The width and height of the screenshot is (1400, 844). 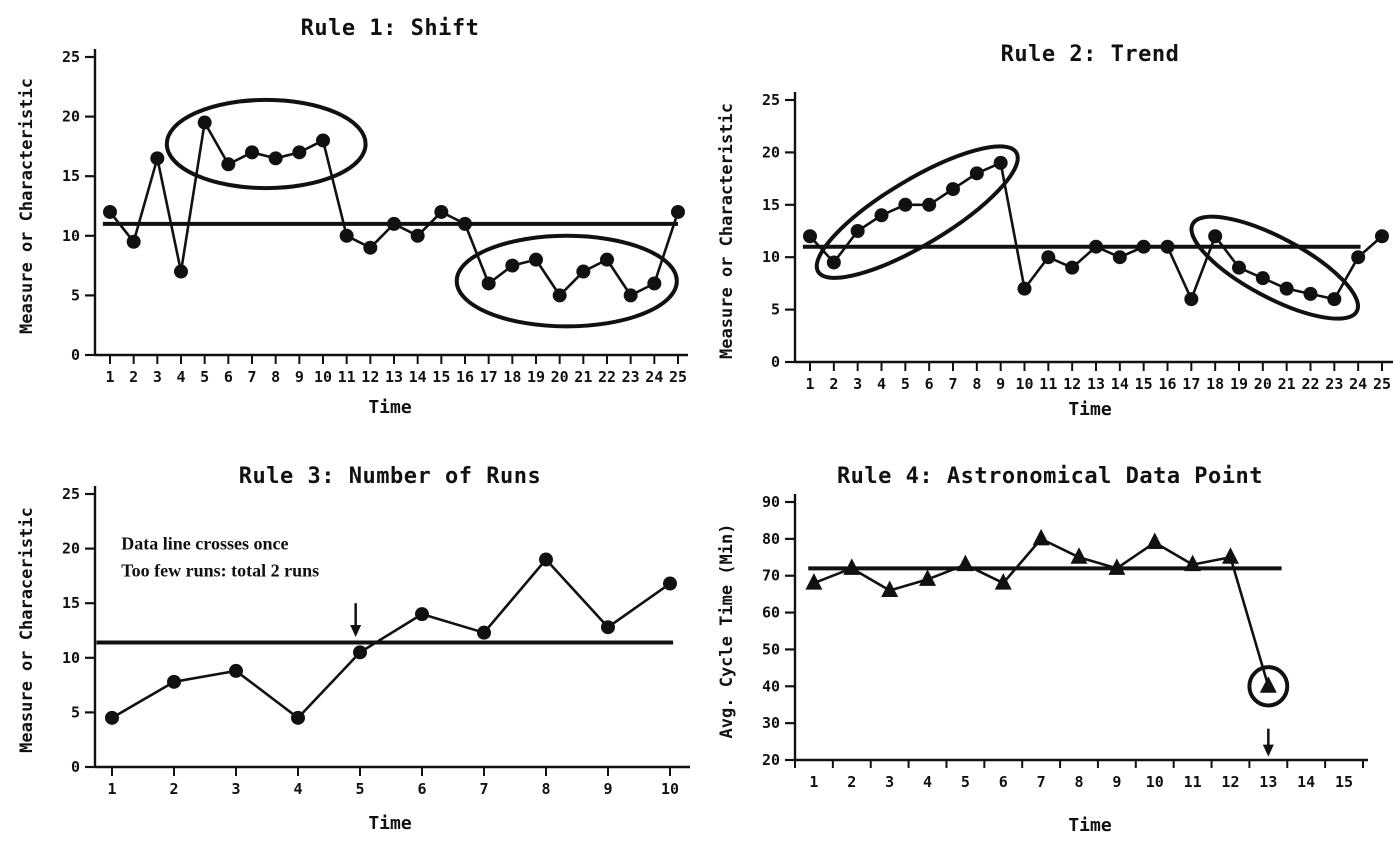 What do you see at coordinates (583, 377) in the screenshot?
I see `x-tick-label: 21` at bounding box center [583, 377].